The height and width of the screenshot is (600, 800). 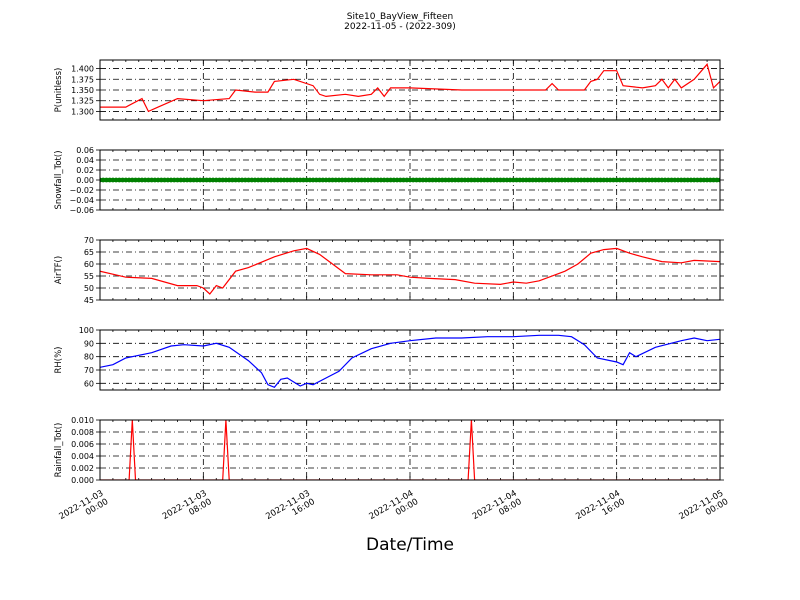 I want to click on y-axis-label: Snowfall_Tot(), so click(x=59, y=179).